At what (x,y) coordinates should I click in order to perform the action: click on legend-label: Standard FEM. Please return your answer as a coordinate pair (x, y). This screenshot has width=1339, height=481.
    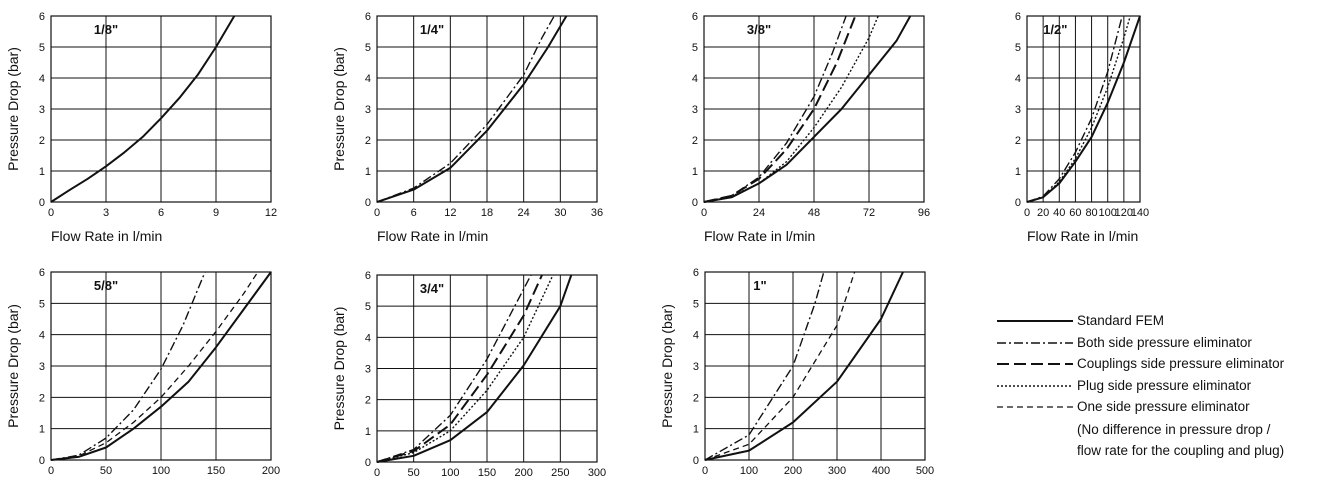
    Looking at the image, I should click on (1121, 320).